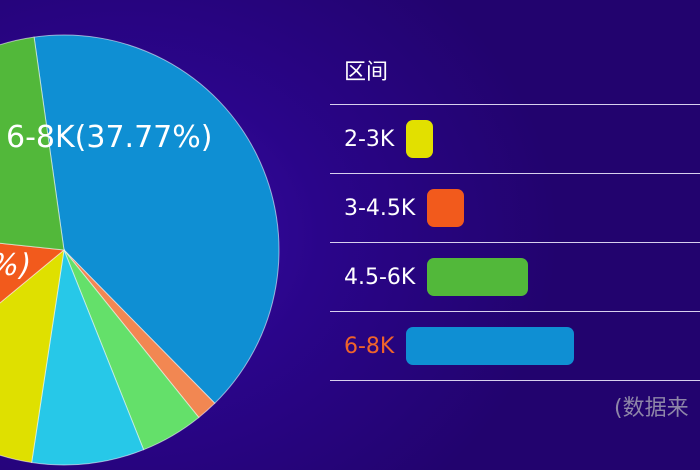 The height and width of the screenshot is (470, 700). I want to click on legend-label: 4.5-6K, so click(380, 277).